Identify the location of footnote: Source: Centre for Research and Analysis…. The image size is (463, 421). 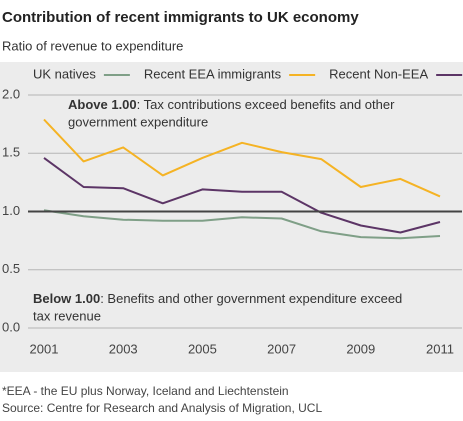
(162, 408).